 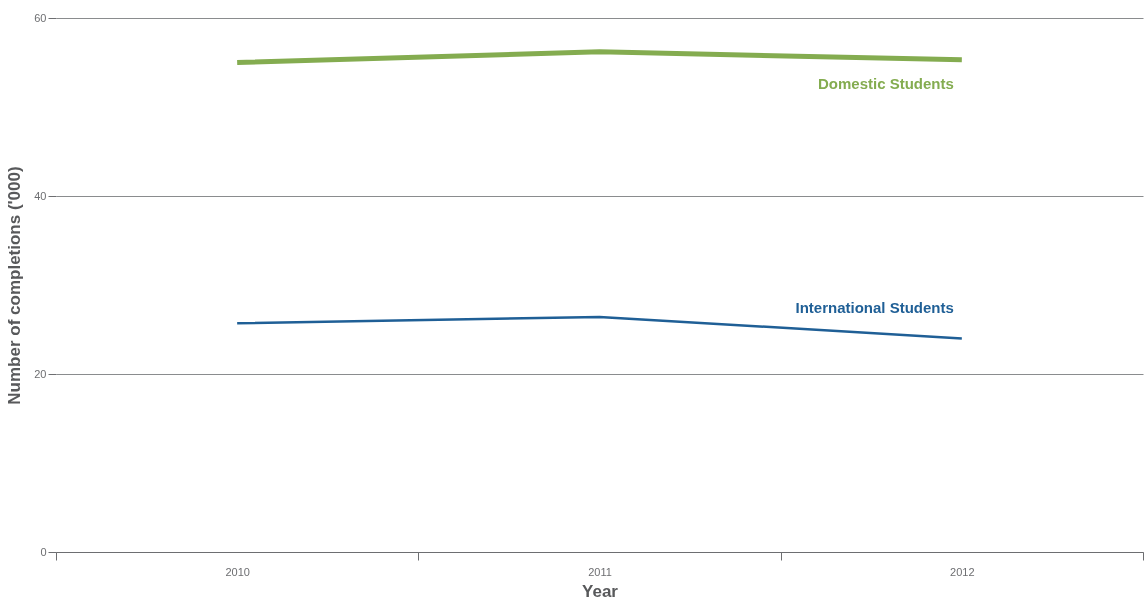 What do you see at coordinates (600, 591) in the screenshot?
I see `x-axis-title: Year` at bounding box center [600, 591].